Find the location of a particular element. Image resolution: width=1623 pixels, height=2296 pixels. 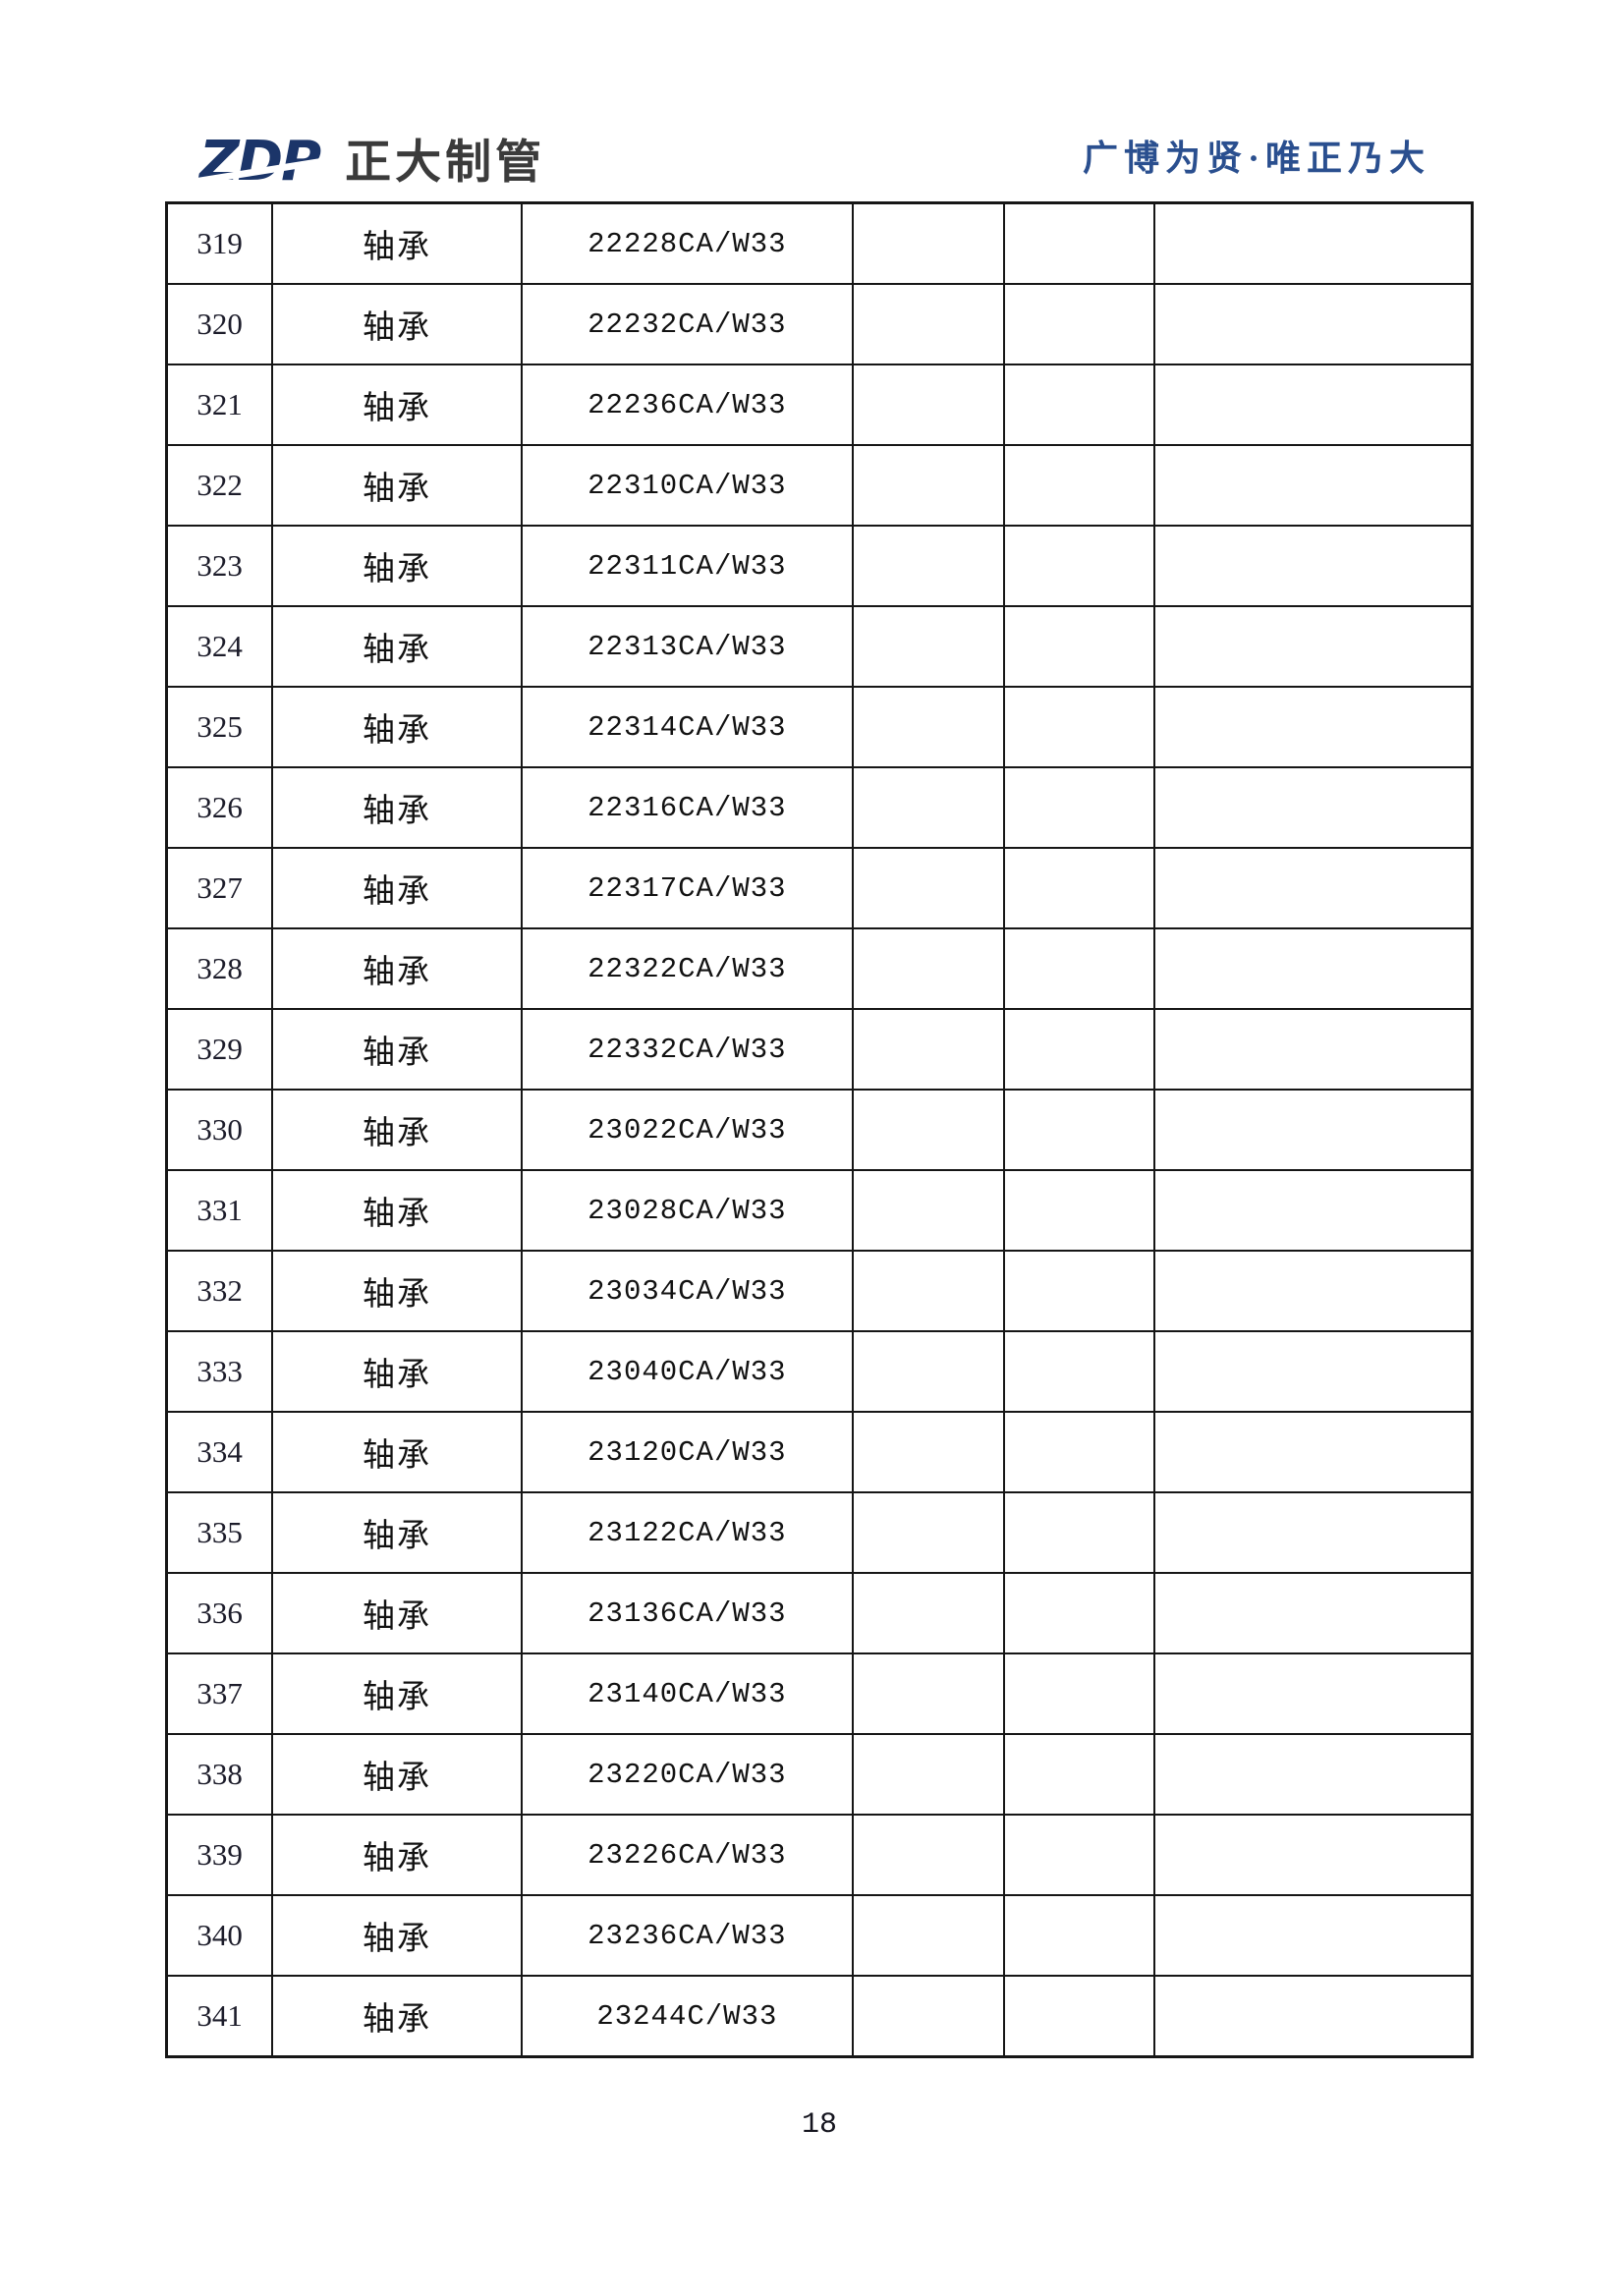

part-model-cell: 22313CA/W33 is located at coordinates (688, 646).